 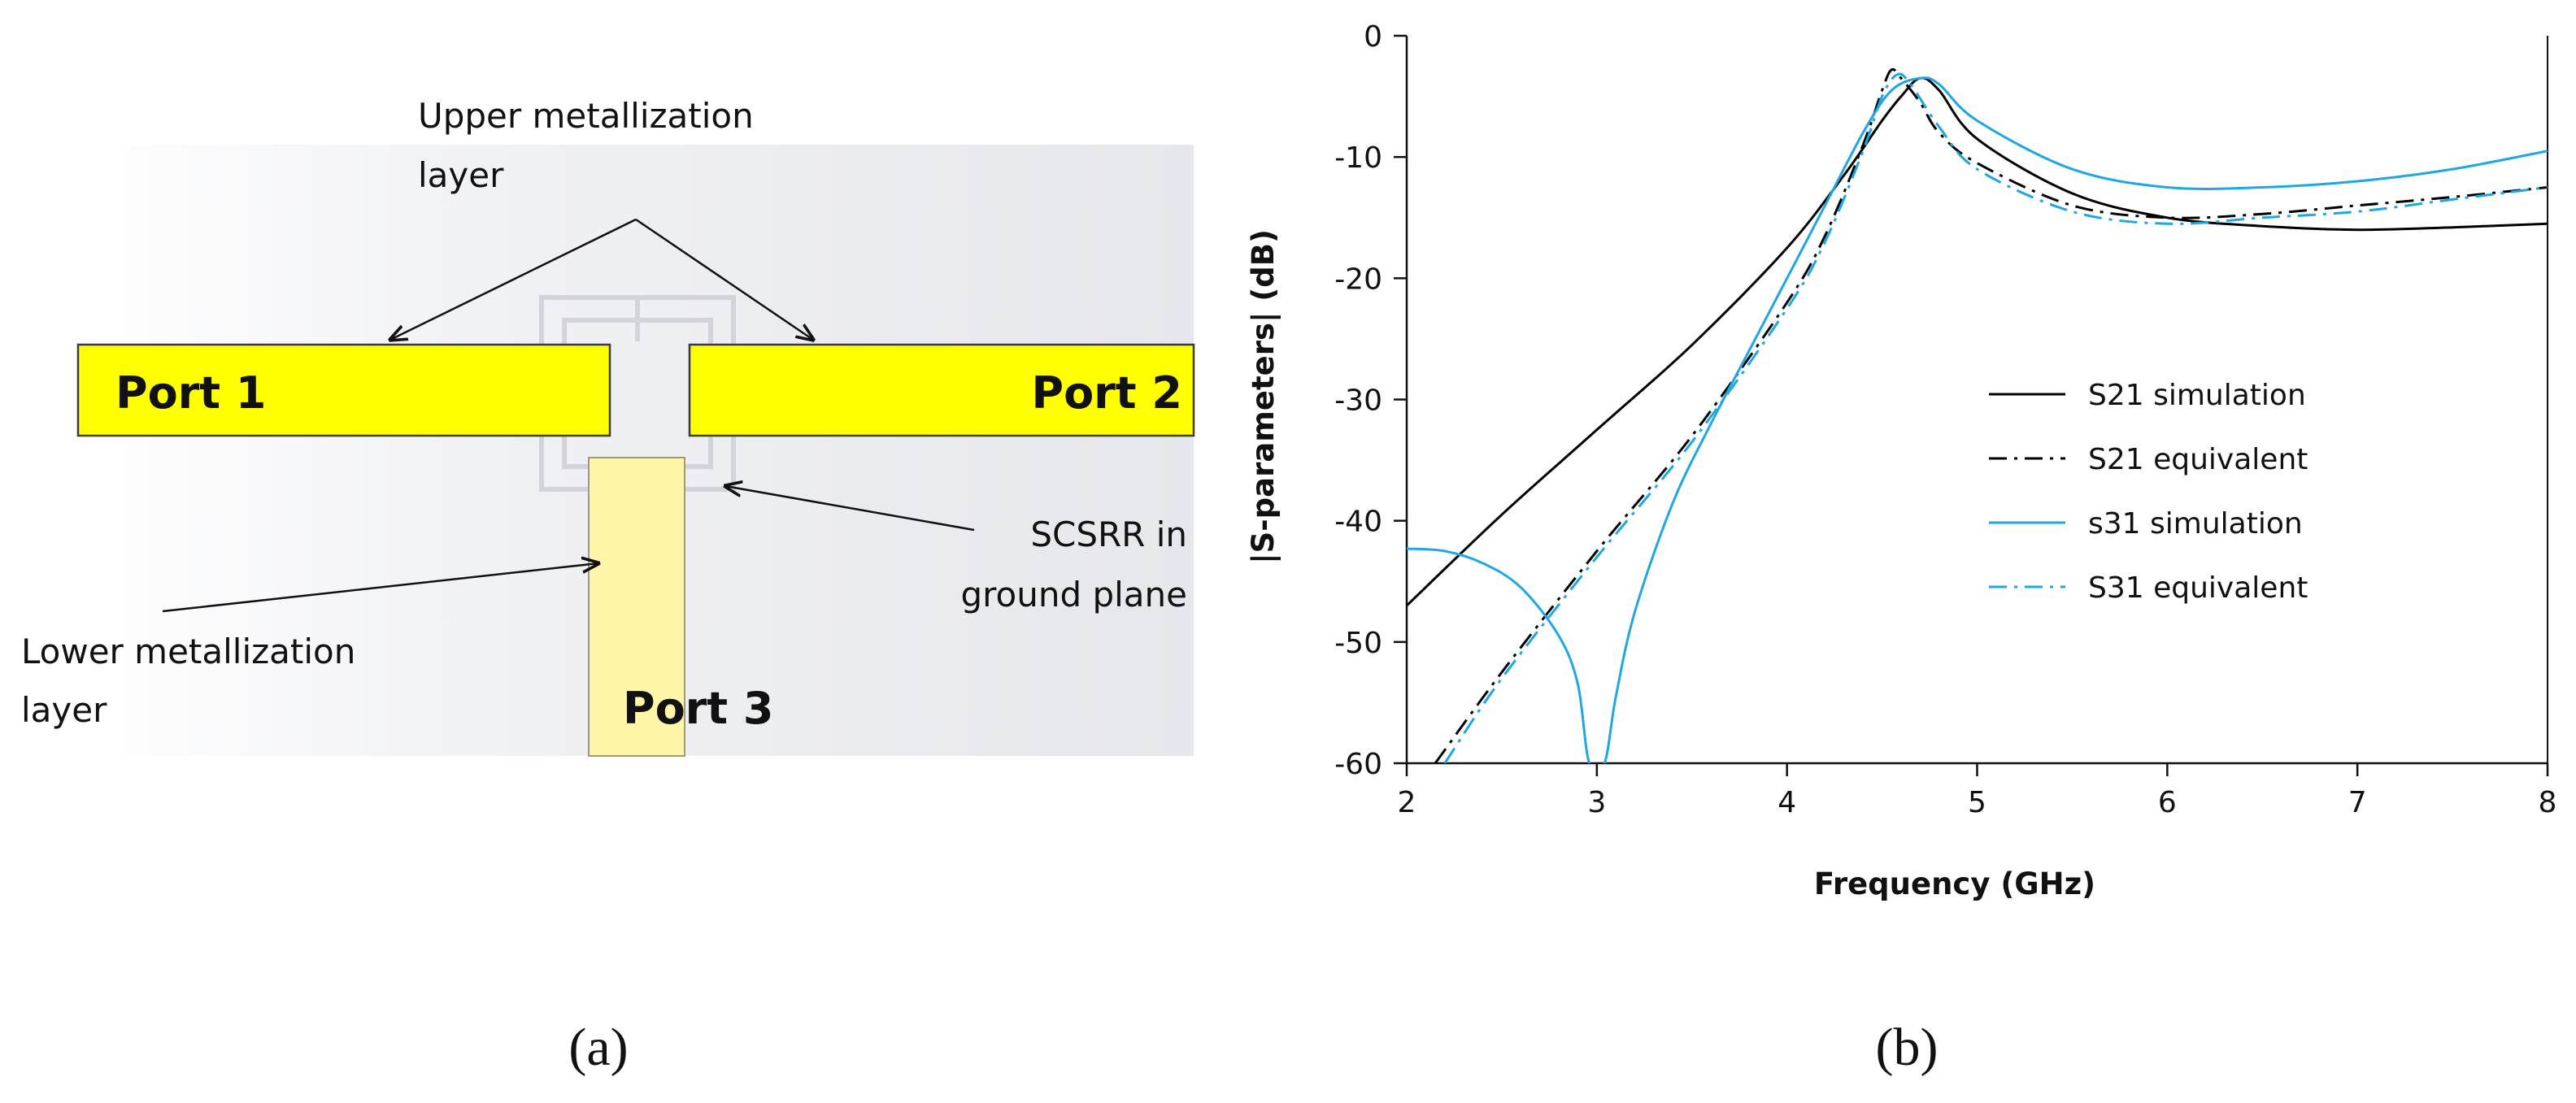 I want to click on upper-layer-label-line1: Upper metallization, so click(x=586, y=116).